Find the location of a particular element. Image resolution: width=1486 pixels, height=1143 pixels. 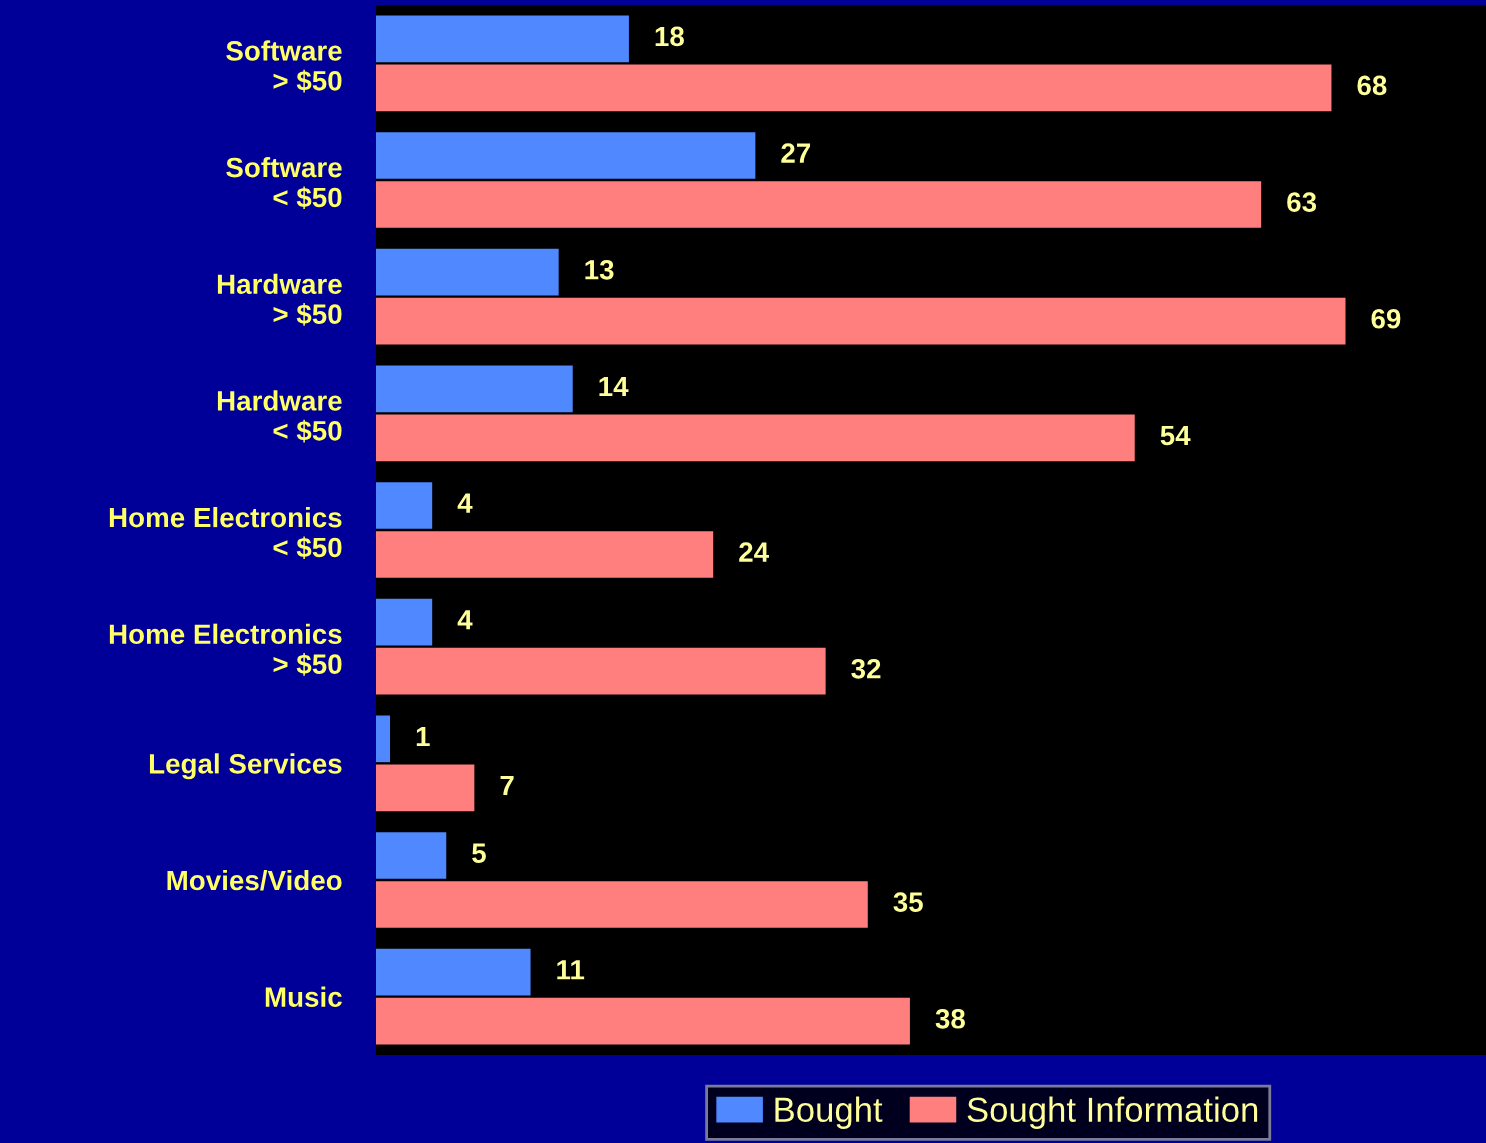

y-tick-label: Movies/Video is located at coordinates (254, 880).